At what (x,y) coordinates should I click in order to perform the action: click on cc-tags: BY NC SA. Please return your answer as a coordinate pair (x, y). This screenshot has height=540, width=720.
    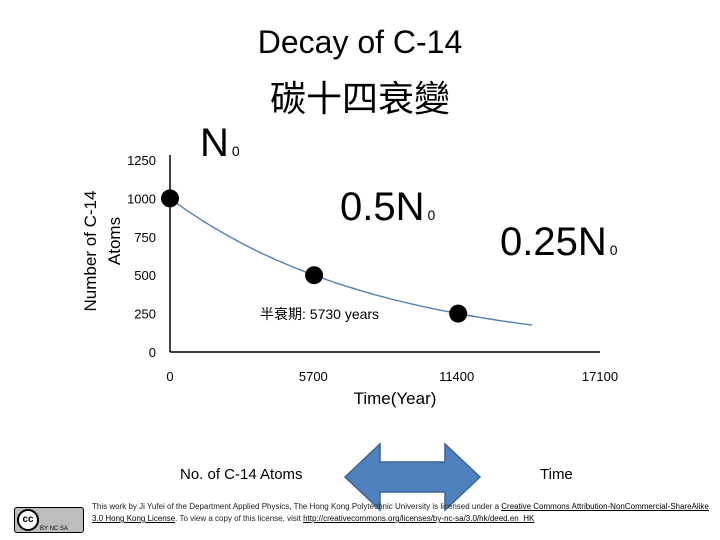
    Looking at the image, I should click on (54, 529).